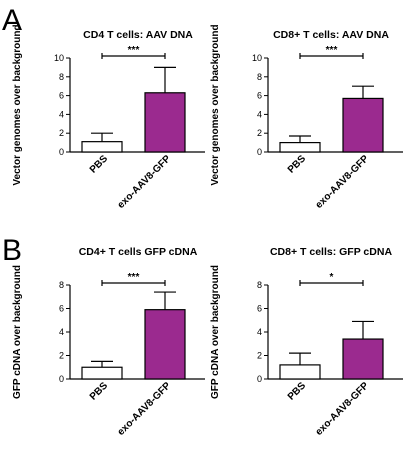 This screenshot has width=407, height=449. I want to click on chart-title: CD4 T cells: AAV DNA, so click(138, 35).